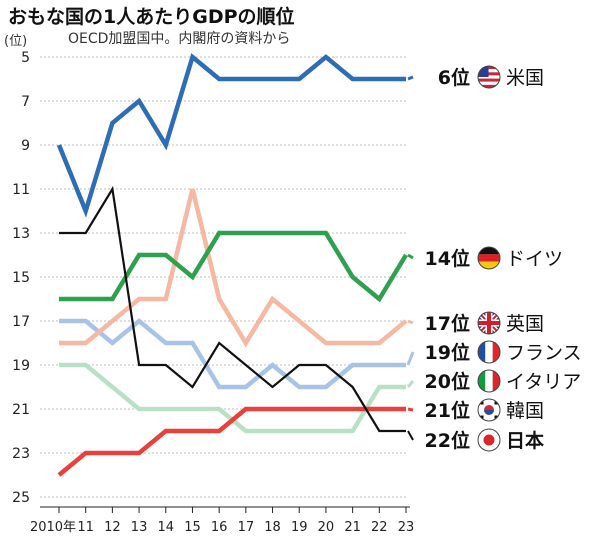 This screenshot has height=541, width=600. Describe the element at coordinates (489, 352) in the screenshot. I see `fr-flag-icon` at that location.